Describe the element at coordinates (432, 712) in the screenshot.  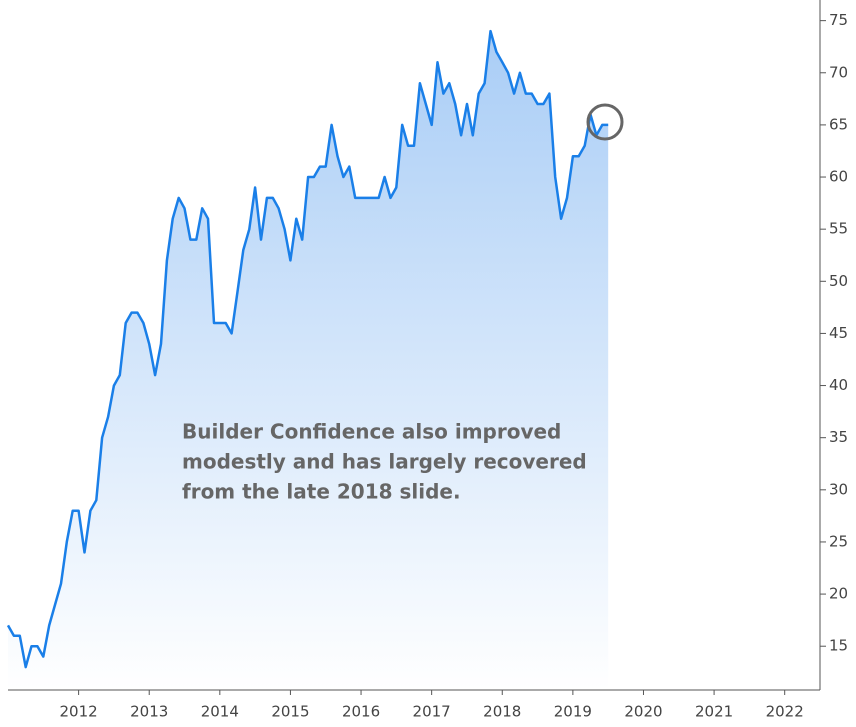
I see `x-tick-label: 2017` at that location.